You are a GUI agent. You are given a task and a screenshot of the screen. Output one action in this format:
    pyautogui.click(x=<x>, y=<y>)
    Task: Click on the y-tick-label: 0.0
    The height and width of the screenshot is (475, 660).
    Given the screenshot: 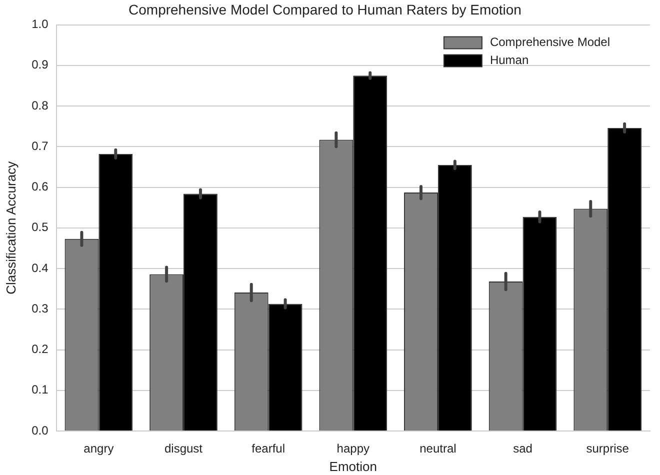 What is the action you would take?
    pyautogui.click(x=40, y=430)
    